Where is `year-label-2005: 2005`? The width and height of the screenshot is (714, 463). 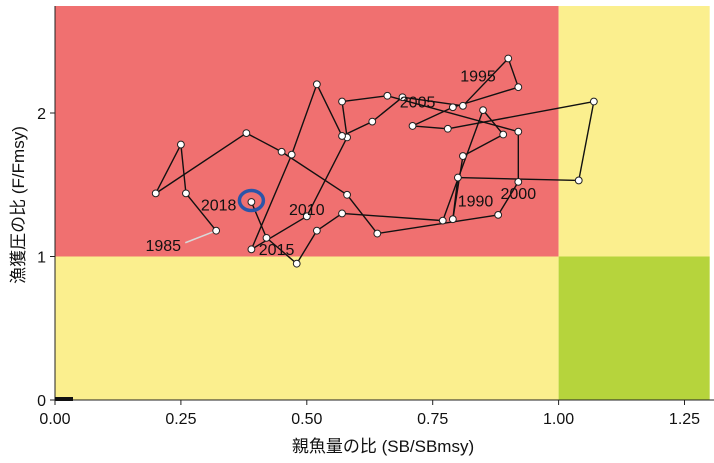
year-label-2005: 2005 is located at coordinates (418, 102).